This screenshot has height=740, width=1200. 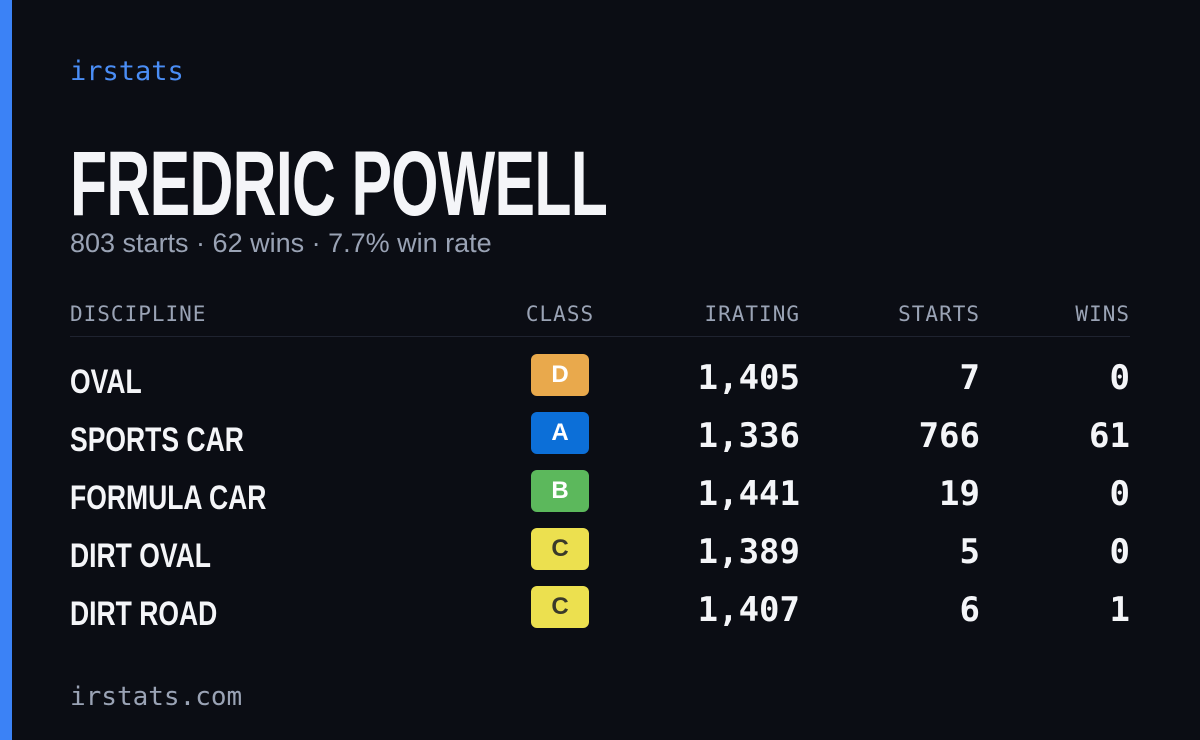 What do you see at coordinates (157, 440) in the screenshot?
I see `discipline: SPORTS CAR` at bounding box center [157, 440].